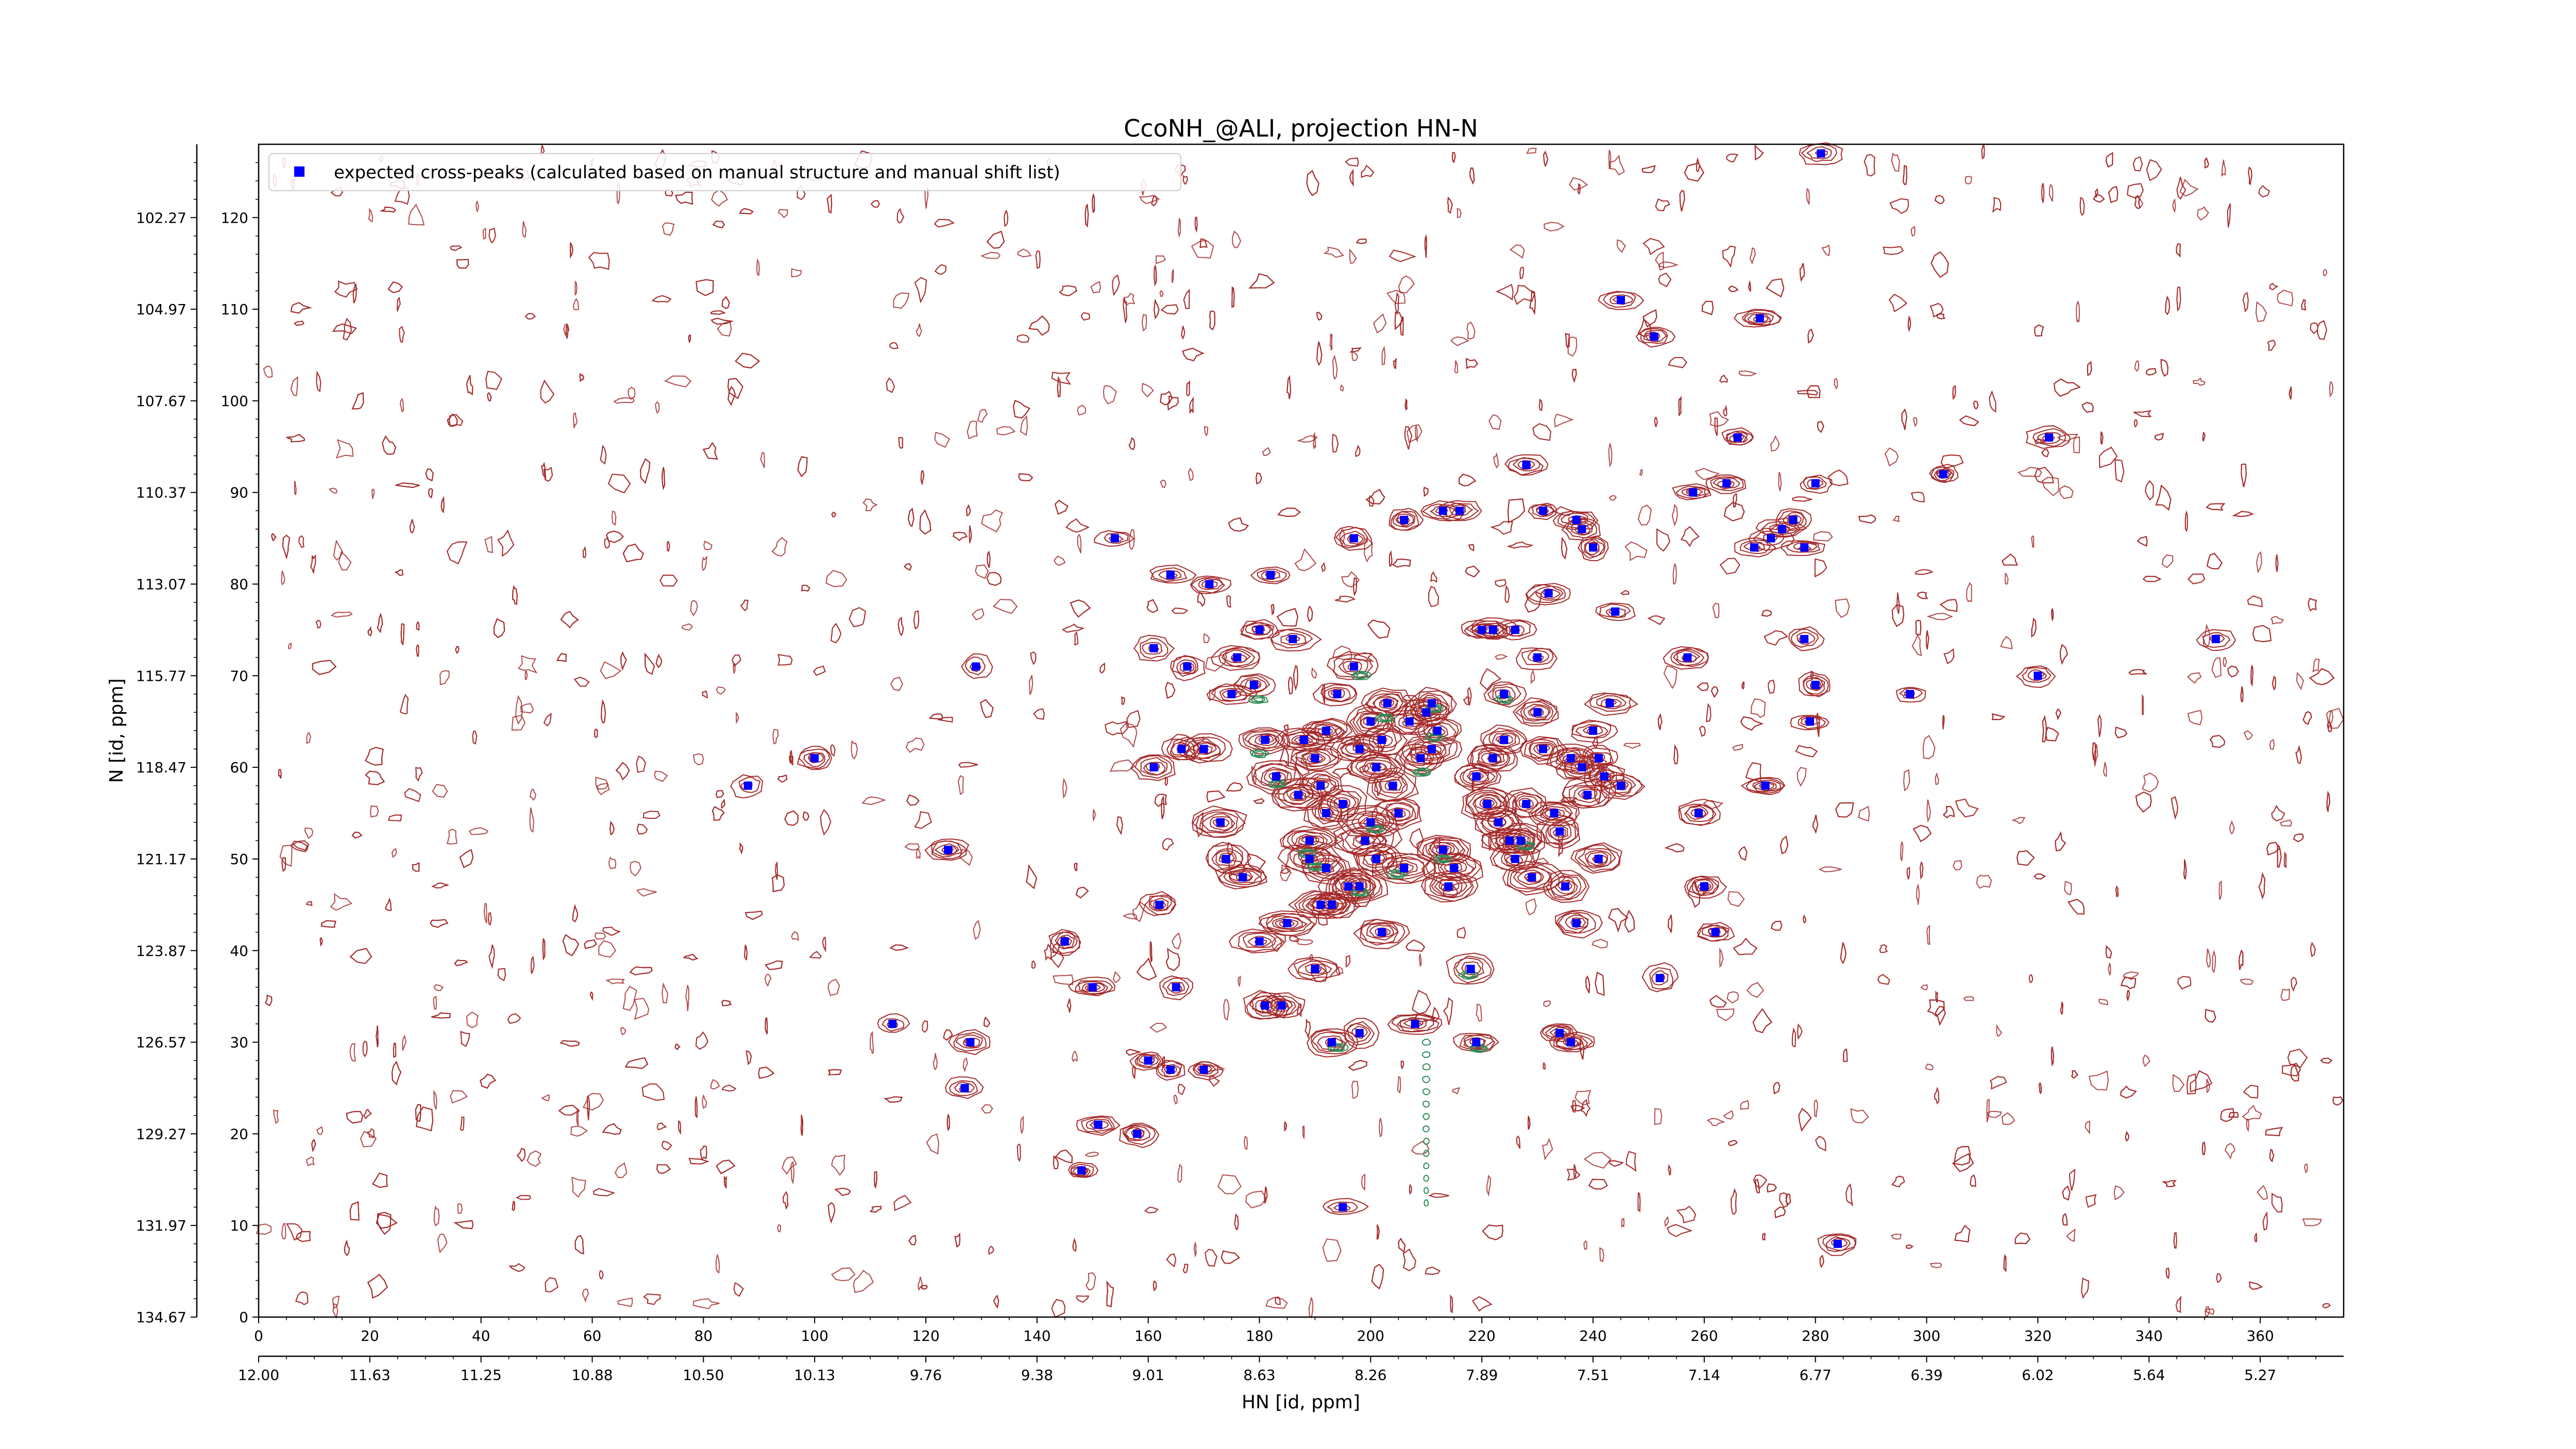 The image size is (2576, 1449). What do you see at coordinates (234, 401) in the screenshot?
I see `y-tick-label: 100` at bounding box center [234, 401].